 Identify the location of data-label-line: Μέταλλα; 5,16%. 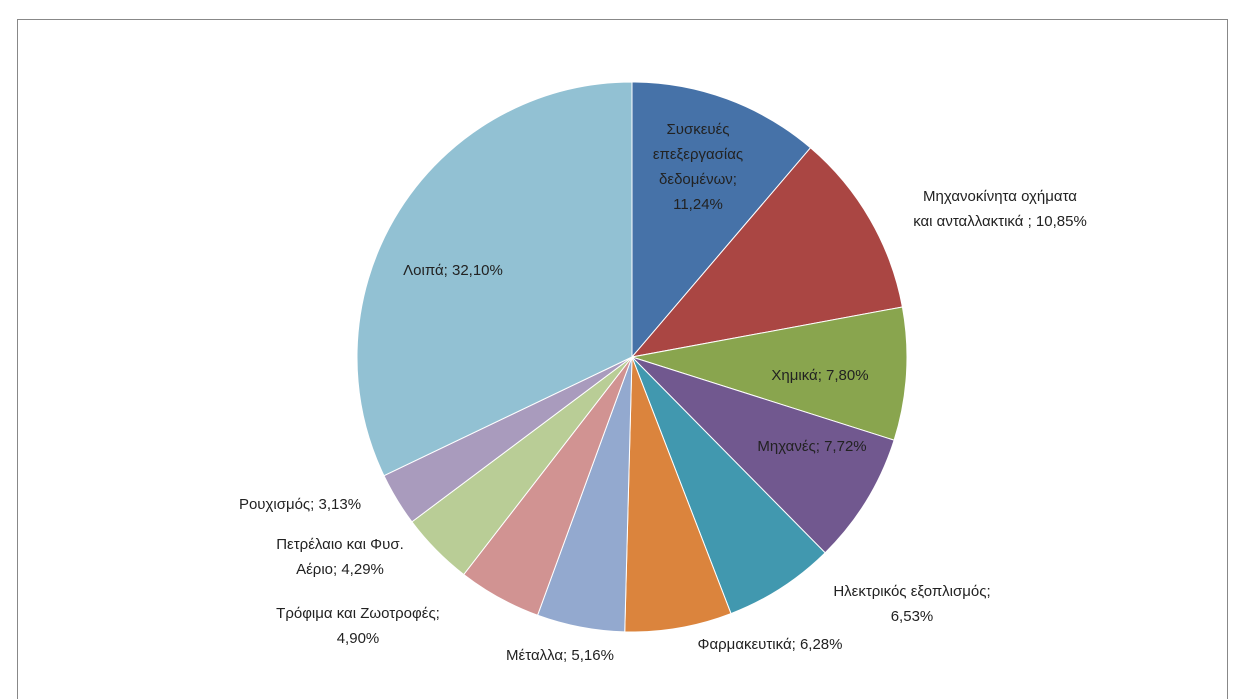
(560, 655).